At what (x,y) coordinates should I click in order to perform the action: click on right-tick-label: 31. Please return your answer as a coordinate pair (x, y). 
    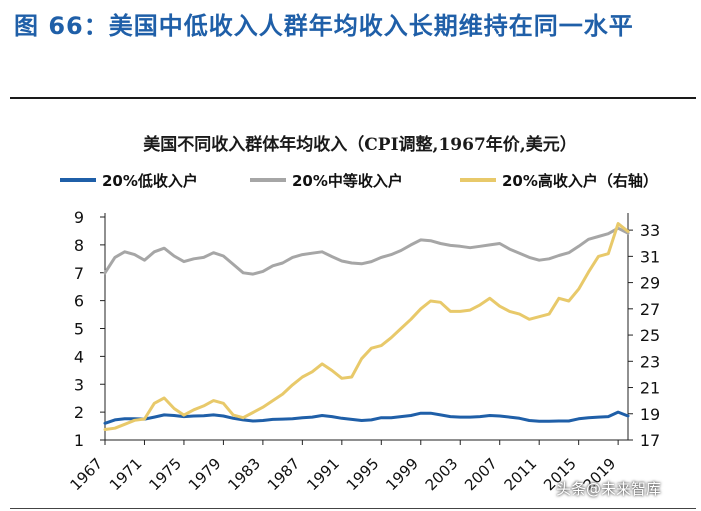
    Looking at the image, I should click on (650, 256).